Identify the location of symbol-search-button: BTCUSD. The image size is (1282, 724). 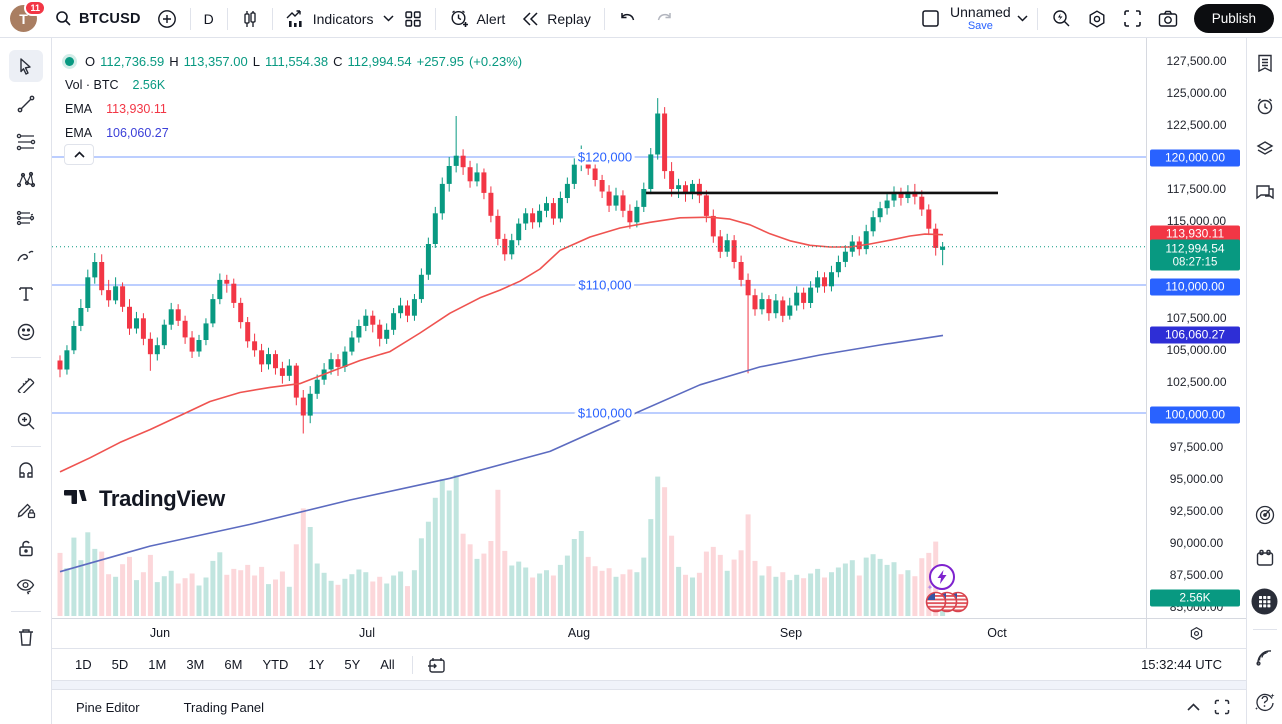
(98, 19).